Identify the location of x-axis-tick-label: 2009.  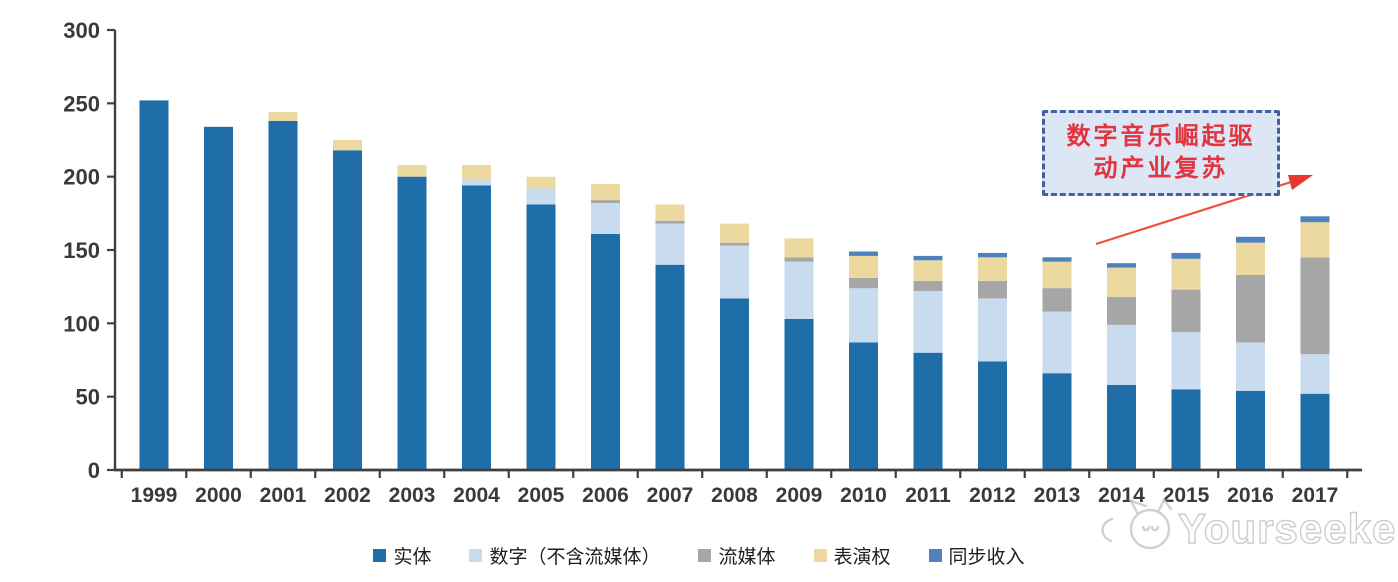
(799, 495).